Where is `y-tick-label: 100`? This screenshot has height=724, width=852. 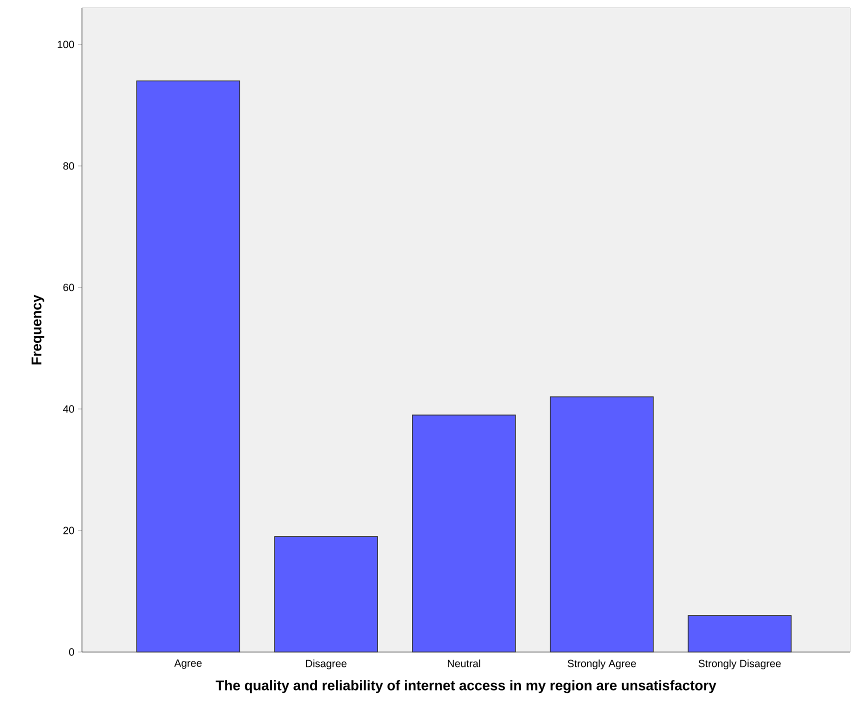
y-tick-label: 100 is located at coordinates (66, 44).